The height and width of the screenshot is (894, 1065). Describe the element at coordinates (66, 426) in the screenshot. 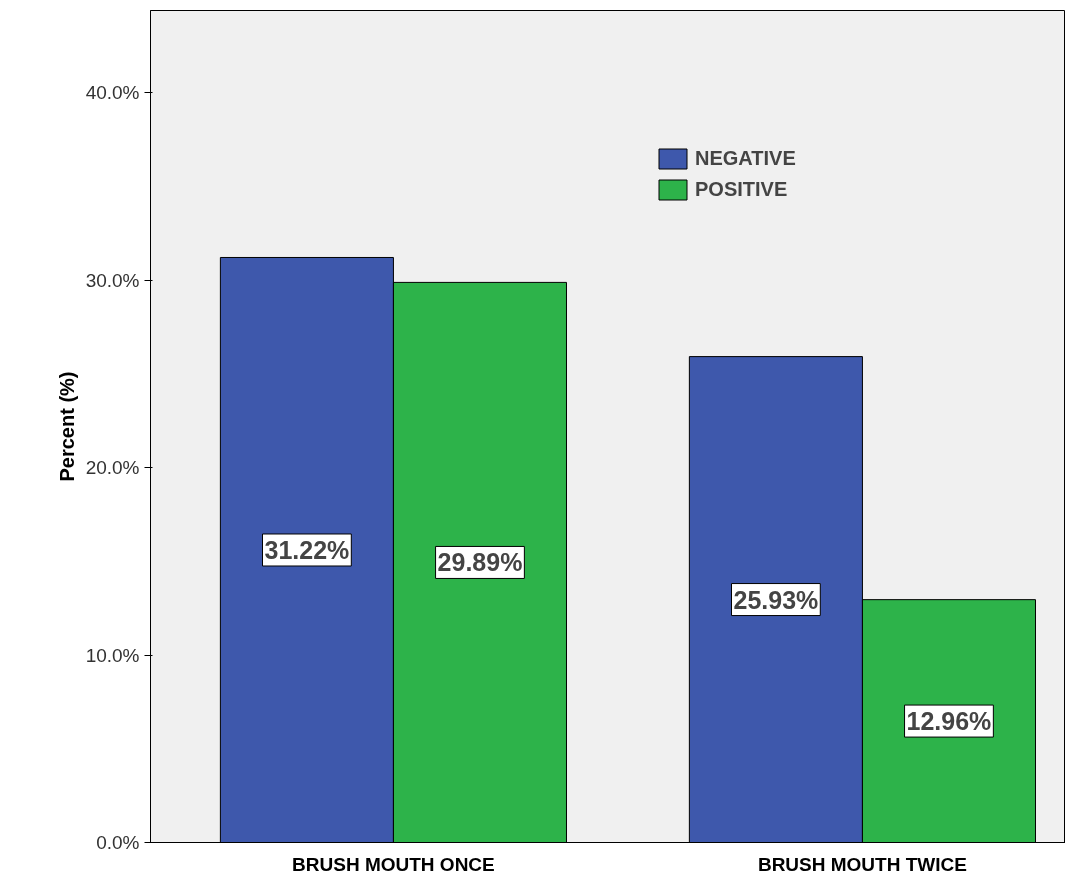

I see `y-axis-title: Percent (%)` at that location.